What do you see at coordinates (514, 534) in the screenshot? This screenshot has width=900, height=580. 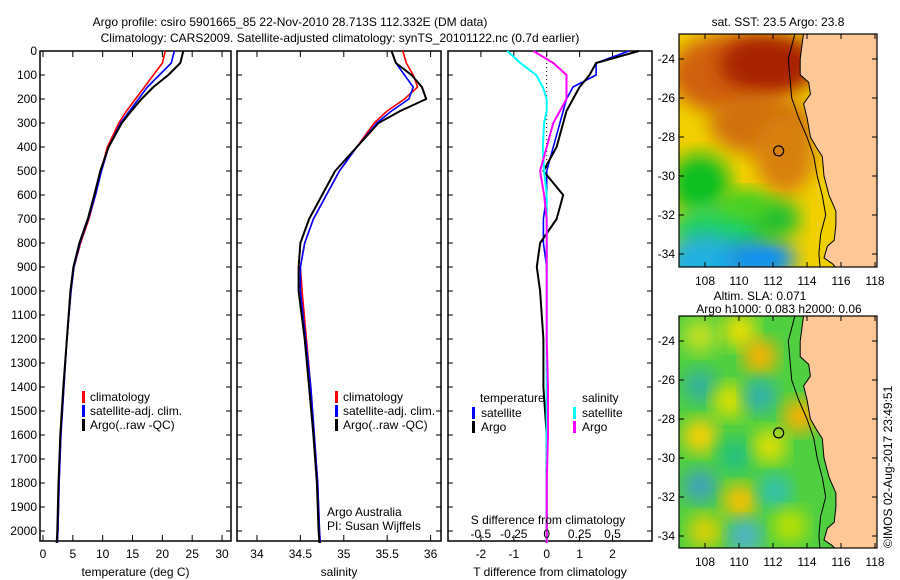 I see `x2-tick-label: -0.25` at bounding box center [514, 534].